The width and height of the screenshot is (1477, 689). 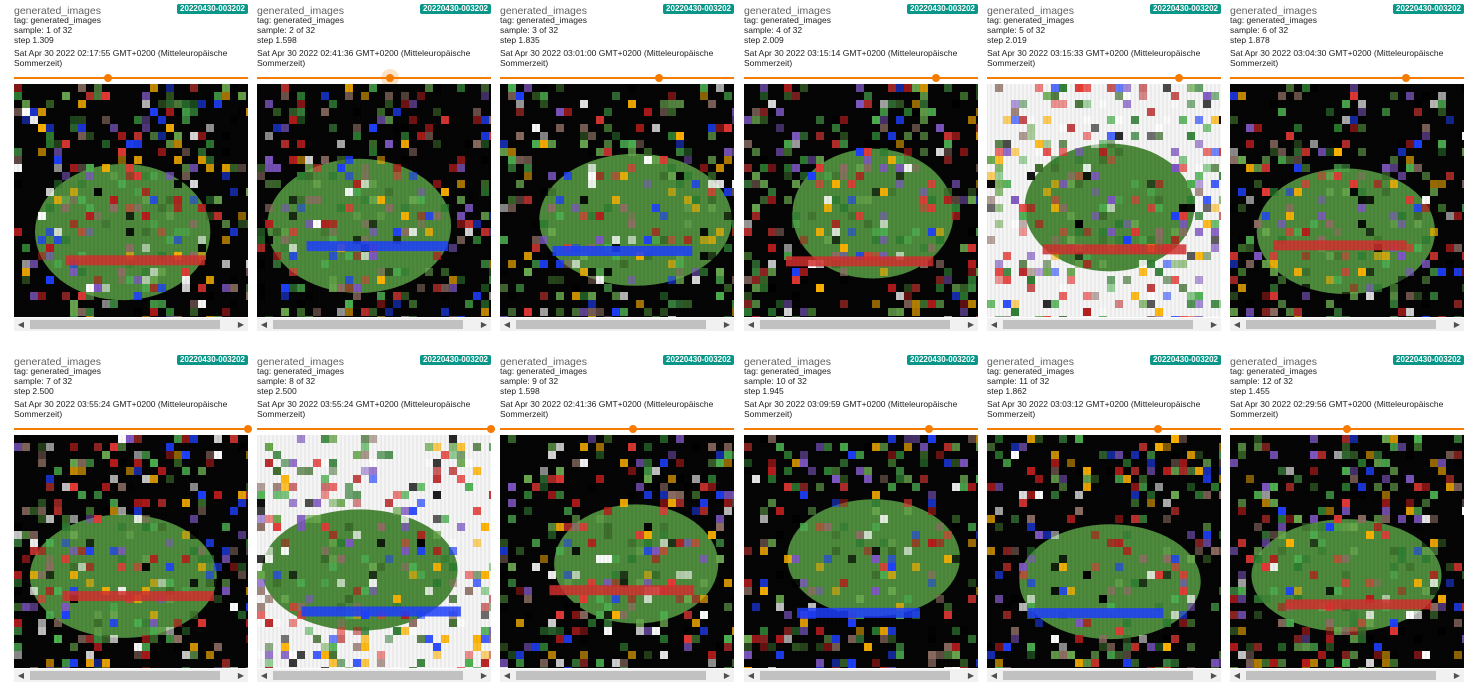 What do you see at coordinates (773, 30) in the screenshot?
I see `sample-label: sample: 4 of 32` at bounding box center [773, 30].